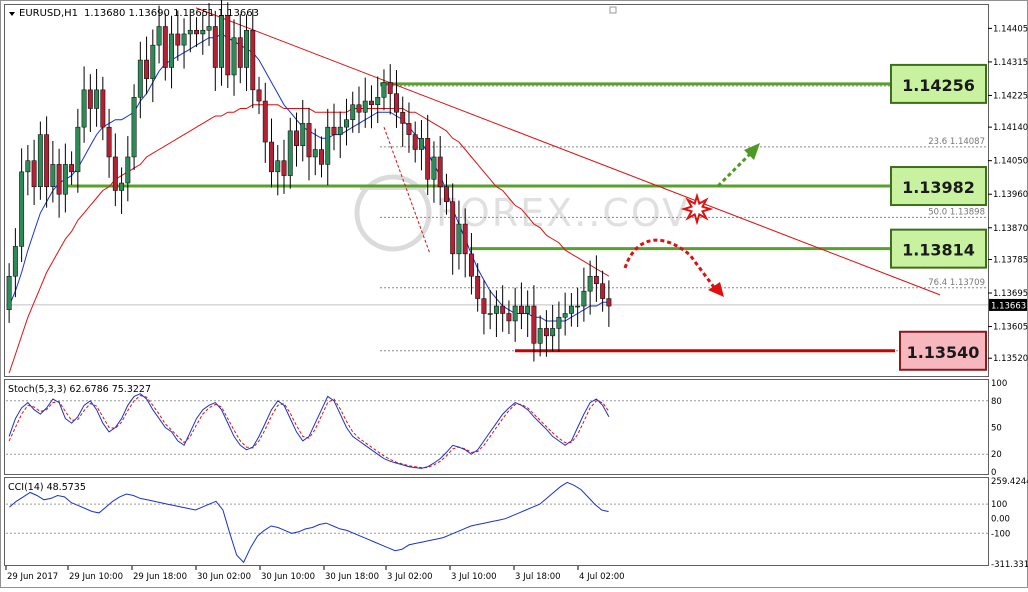 This screenshot has height=592, width=1028. I want to click on cci-pane, so click(496, 521).